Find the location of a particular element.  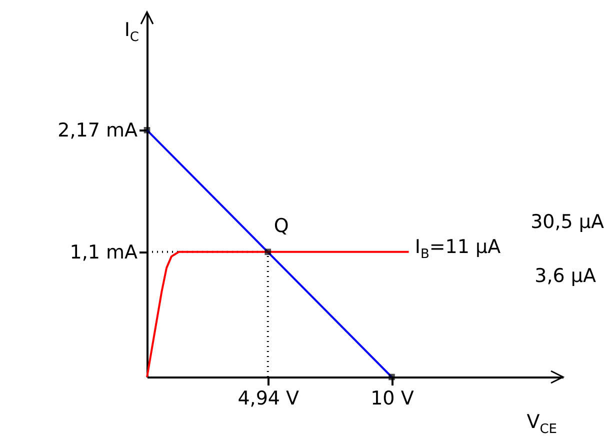

annotation: 3,6 µA is located at coordinates (565, 276).